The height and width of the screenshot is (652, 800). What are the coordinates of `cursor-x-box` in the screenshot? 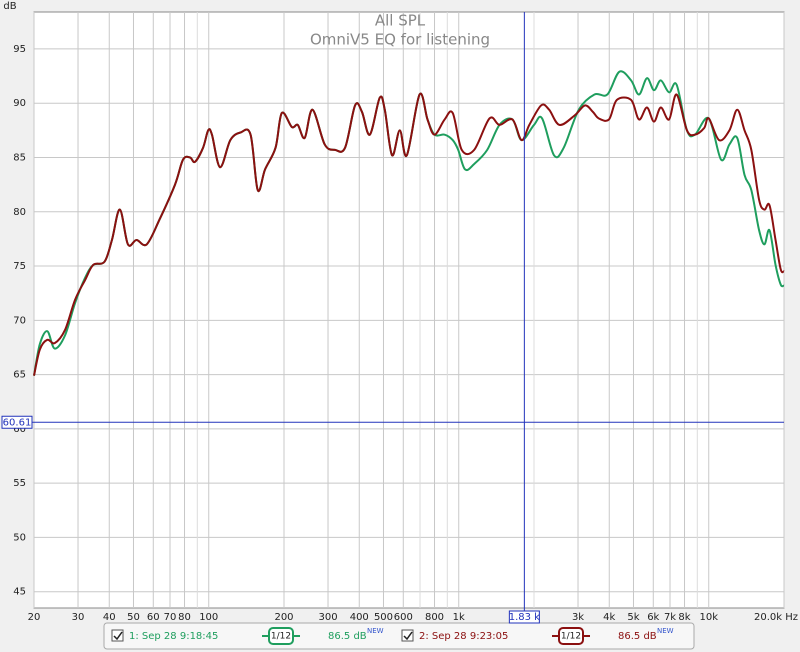 It's located at (524, 617).